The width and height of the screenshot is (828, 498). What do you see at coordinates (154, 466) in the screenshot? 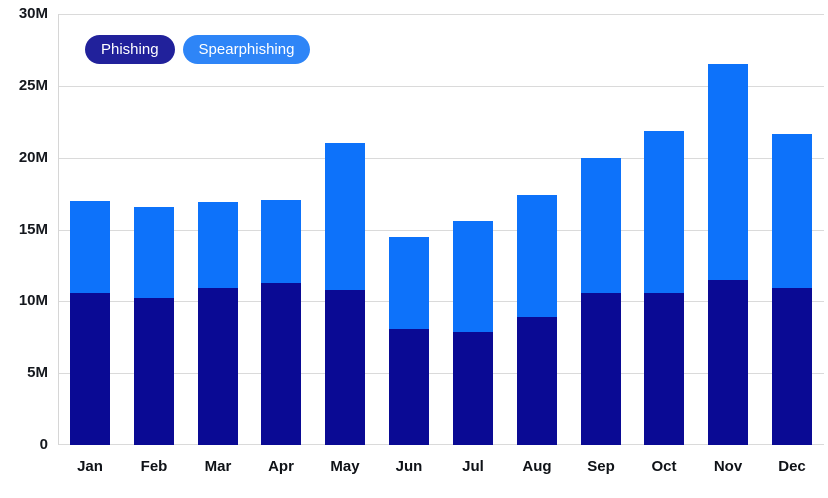
I see `x-axis-label-feb: Feb` at bounding box center [154, 466].